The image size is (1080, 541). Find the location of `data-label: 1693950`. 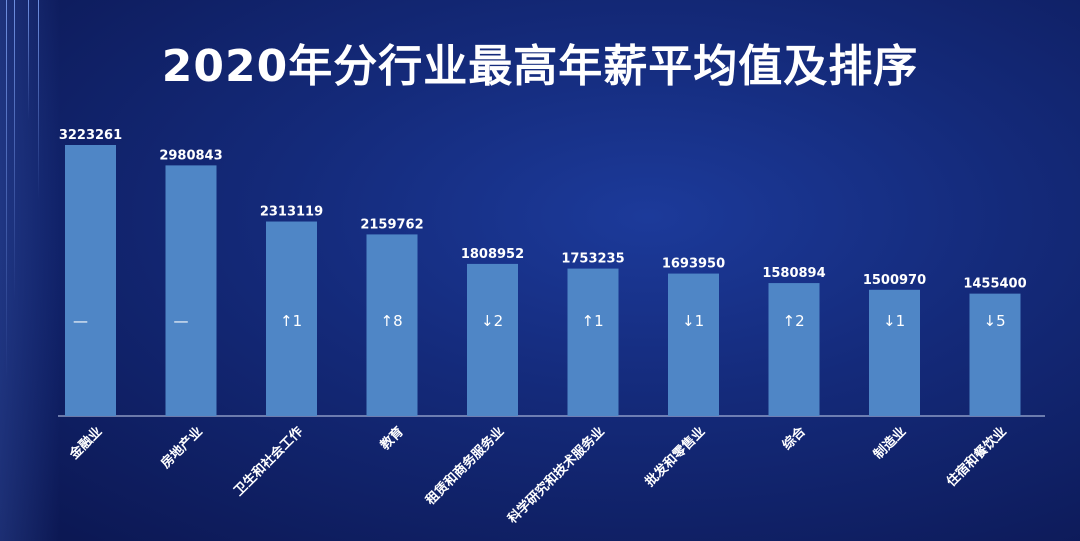

data-label: 1693950 is located at coordinates (693, 264).